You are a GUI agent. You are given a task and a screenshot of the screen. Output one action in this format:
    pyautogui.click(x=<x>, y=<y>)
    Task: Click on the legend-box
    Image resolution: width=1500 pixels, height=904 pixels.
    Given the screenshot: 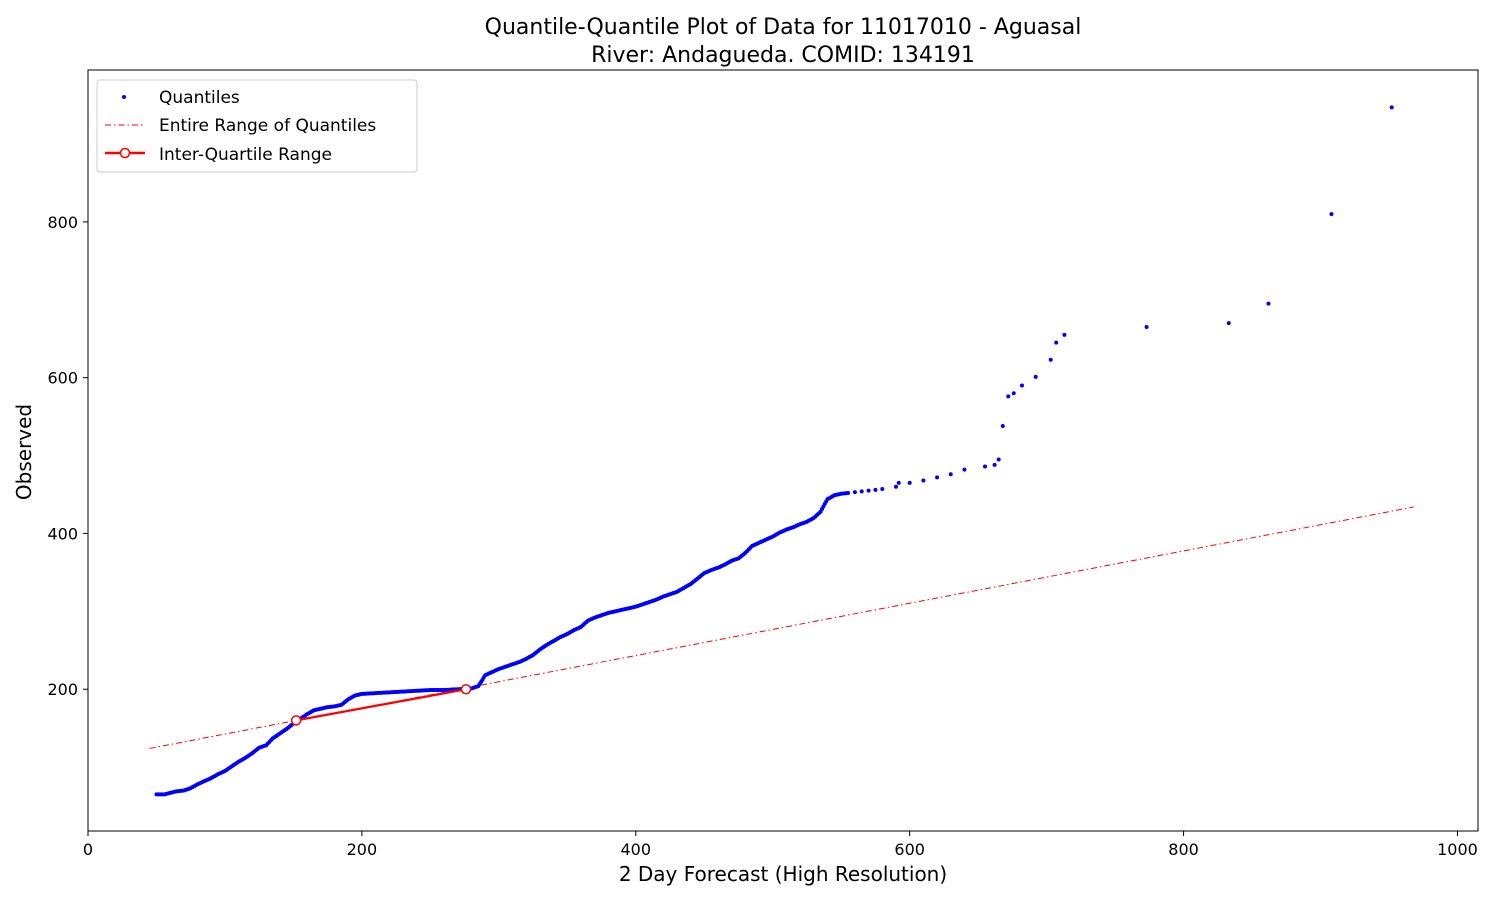 What is the action you would take?
    pyautogui.click(x=257, y=126)
    